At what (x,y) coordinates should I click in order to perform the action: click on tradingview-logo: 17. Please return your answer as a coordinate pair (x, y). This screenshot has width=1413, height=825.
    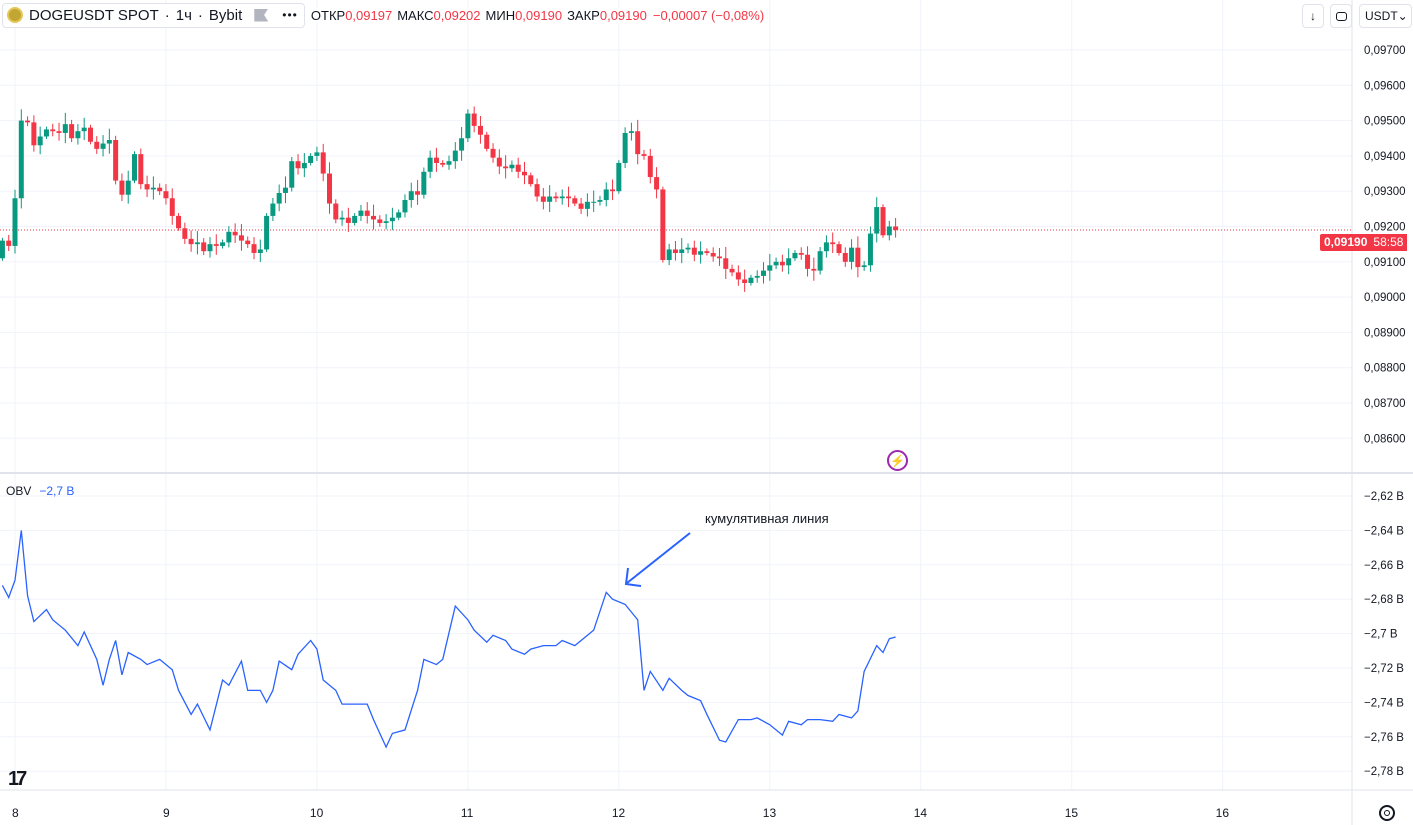
    Looking at the image, I should click on (17, 779).